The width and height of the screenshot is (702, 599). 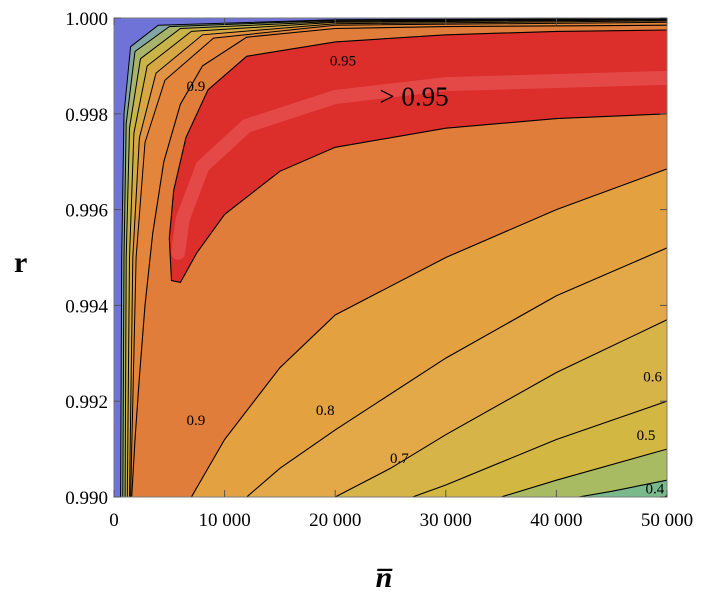 What do you see at coordinates (224, 520) in the screenshot?
I see `x-tick-label: 10 000` at bounding box center [224, 520].